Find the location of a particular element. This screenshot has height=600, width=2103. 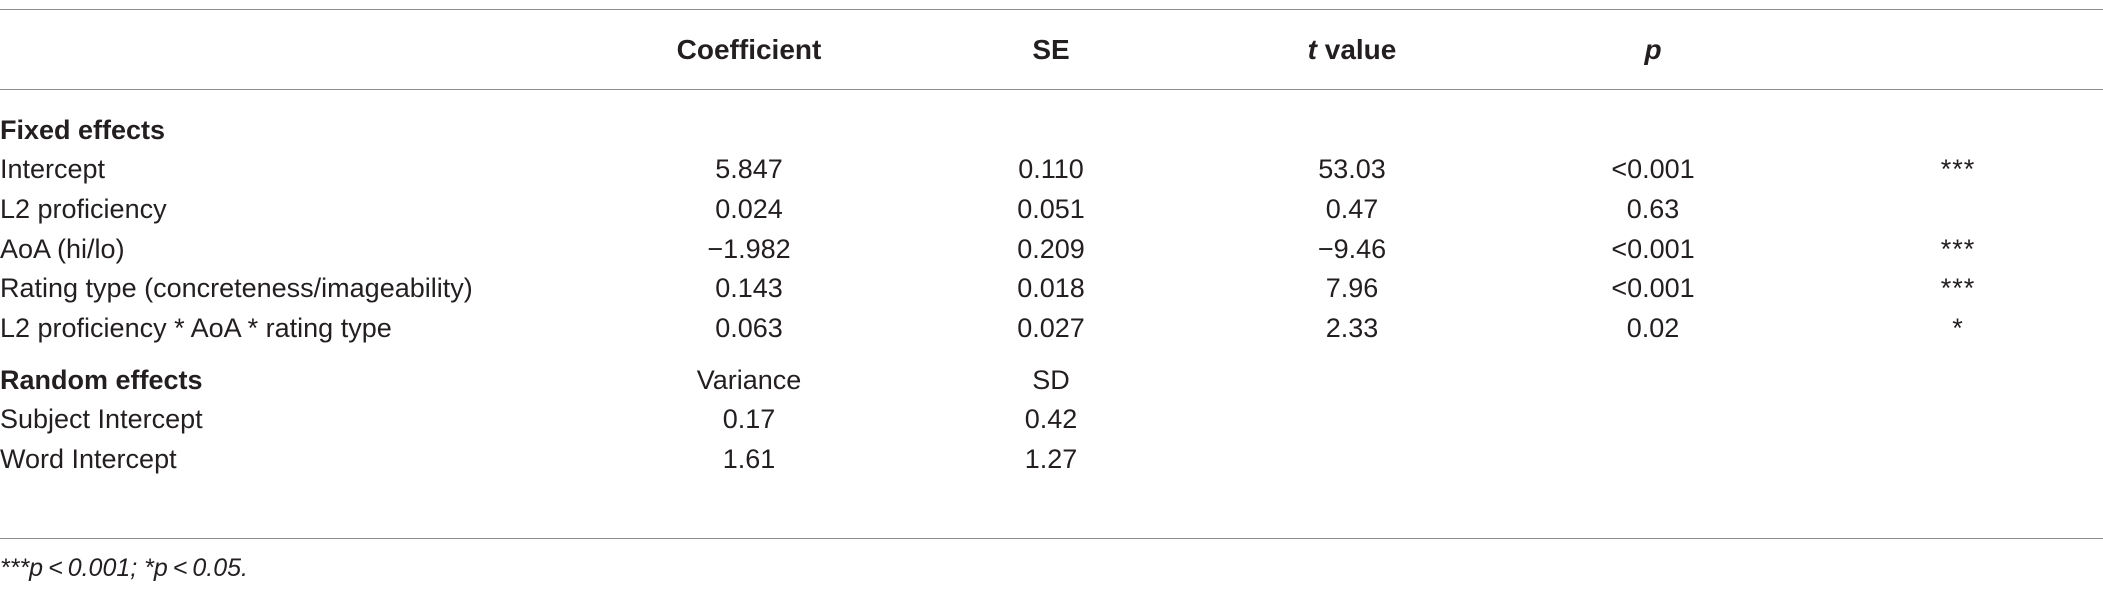

sig-cell: * is located at coordinates (1958, 328).